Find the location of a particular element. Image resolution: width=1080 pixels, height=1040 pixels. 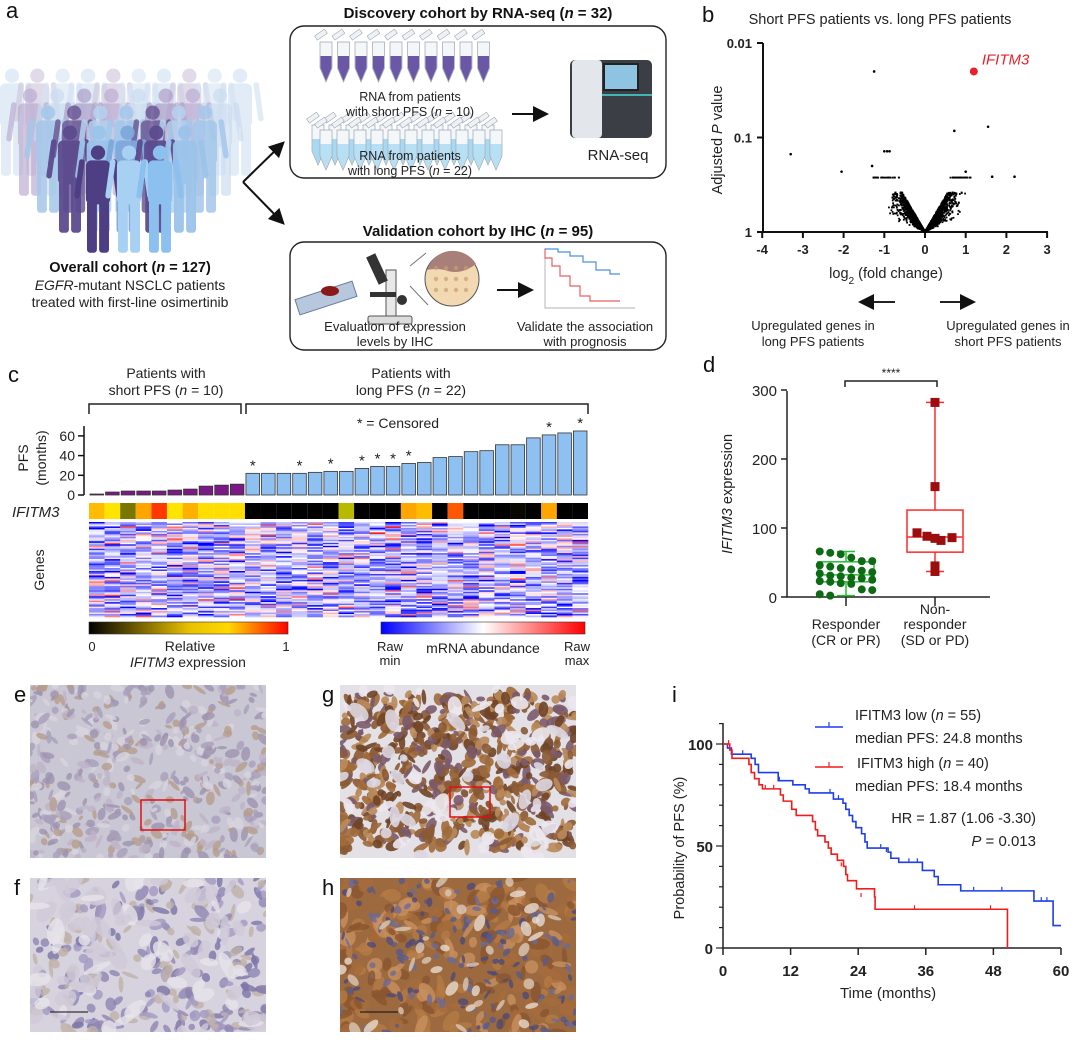

overall-cohort-desc-part: -mutant NSCLC patients is located at coordinates (150, 285).